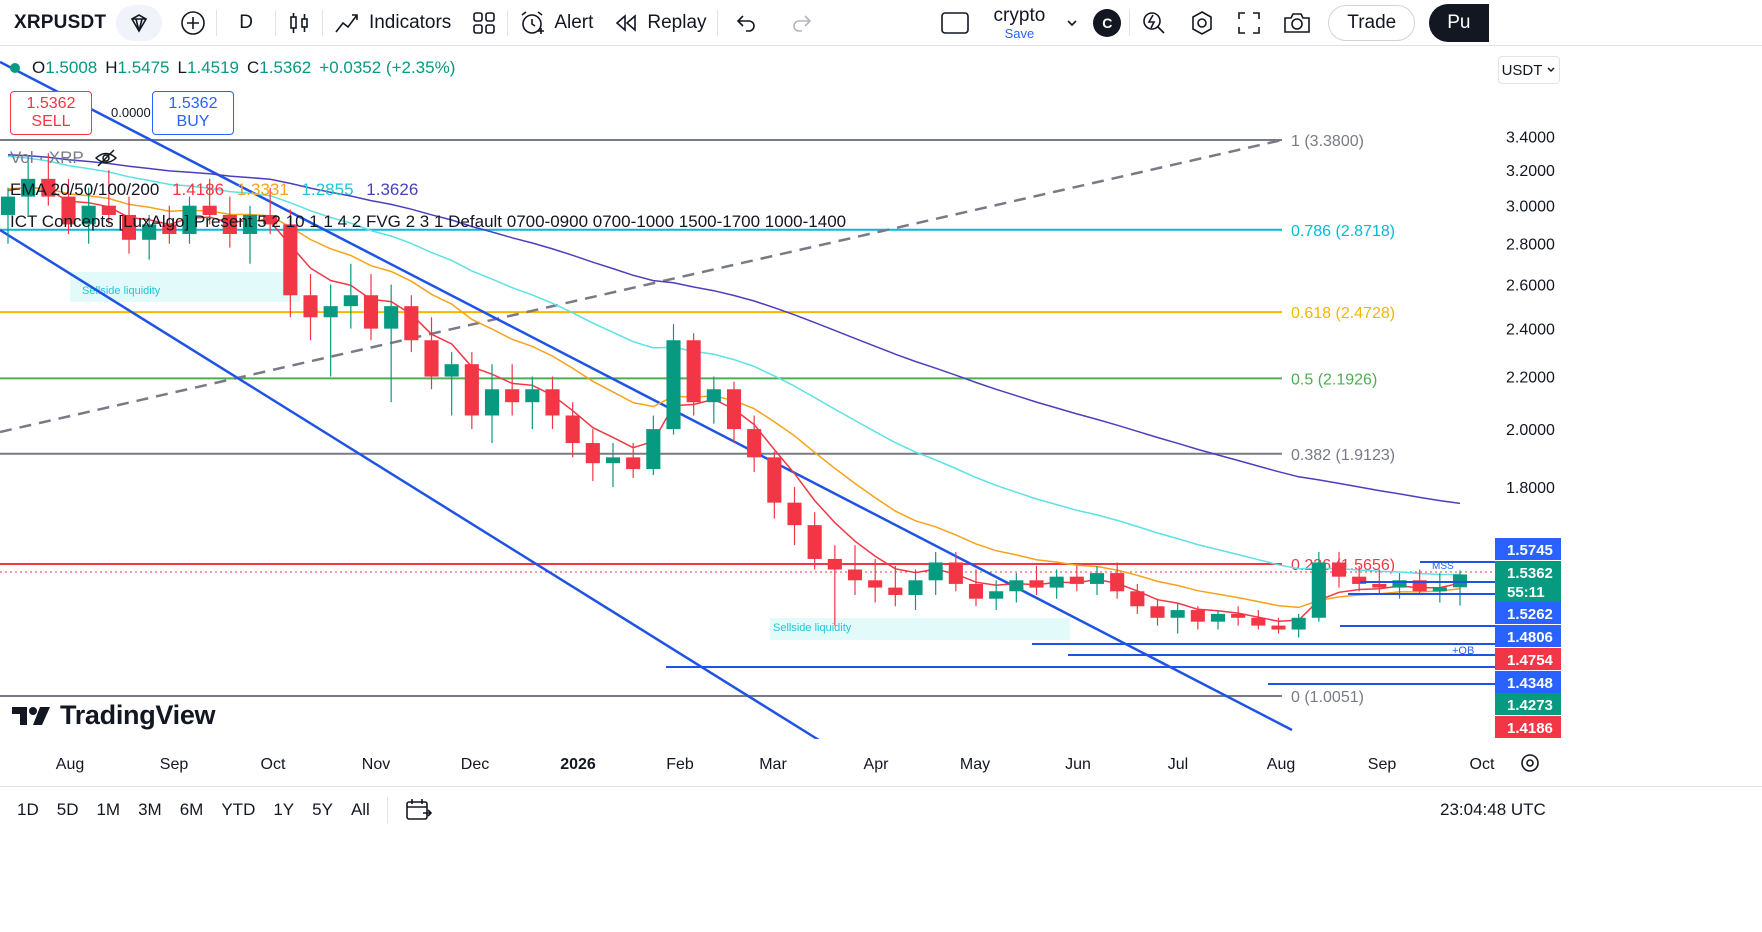 Image resolution: width=1762 pixels, height=932 pixels. I want to click on range-button-6m: 6M, so click(191, 809).